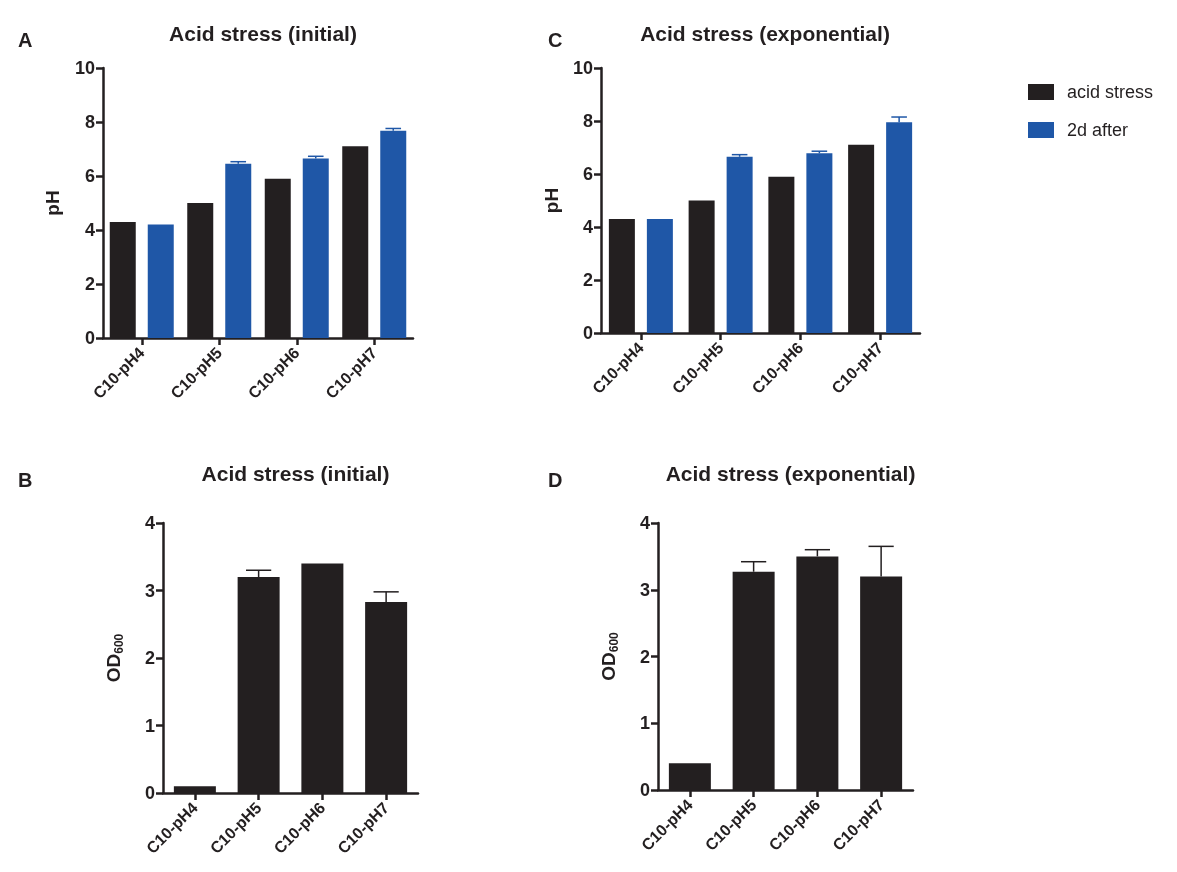 The image size is (1177, 872). I want to click on legend-label: 2d after, so click(1097, 130).